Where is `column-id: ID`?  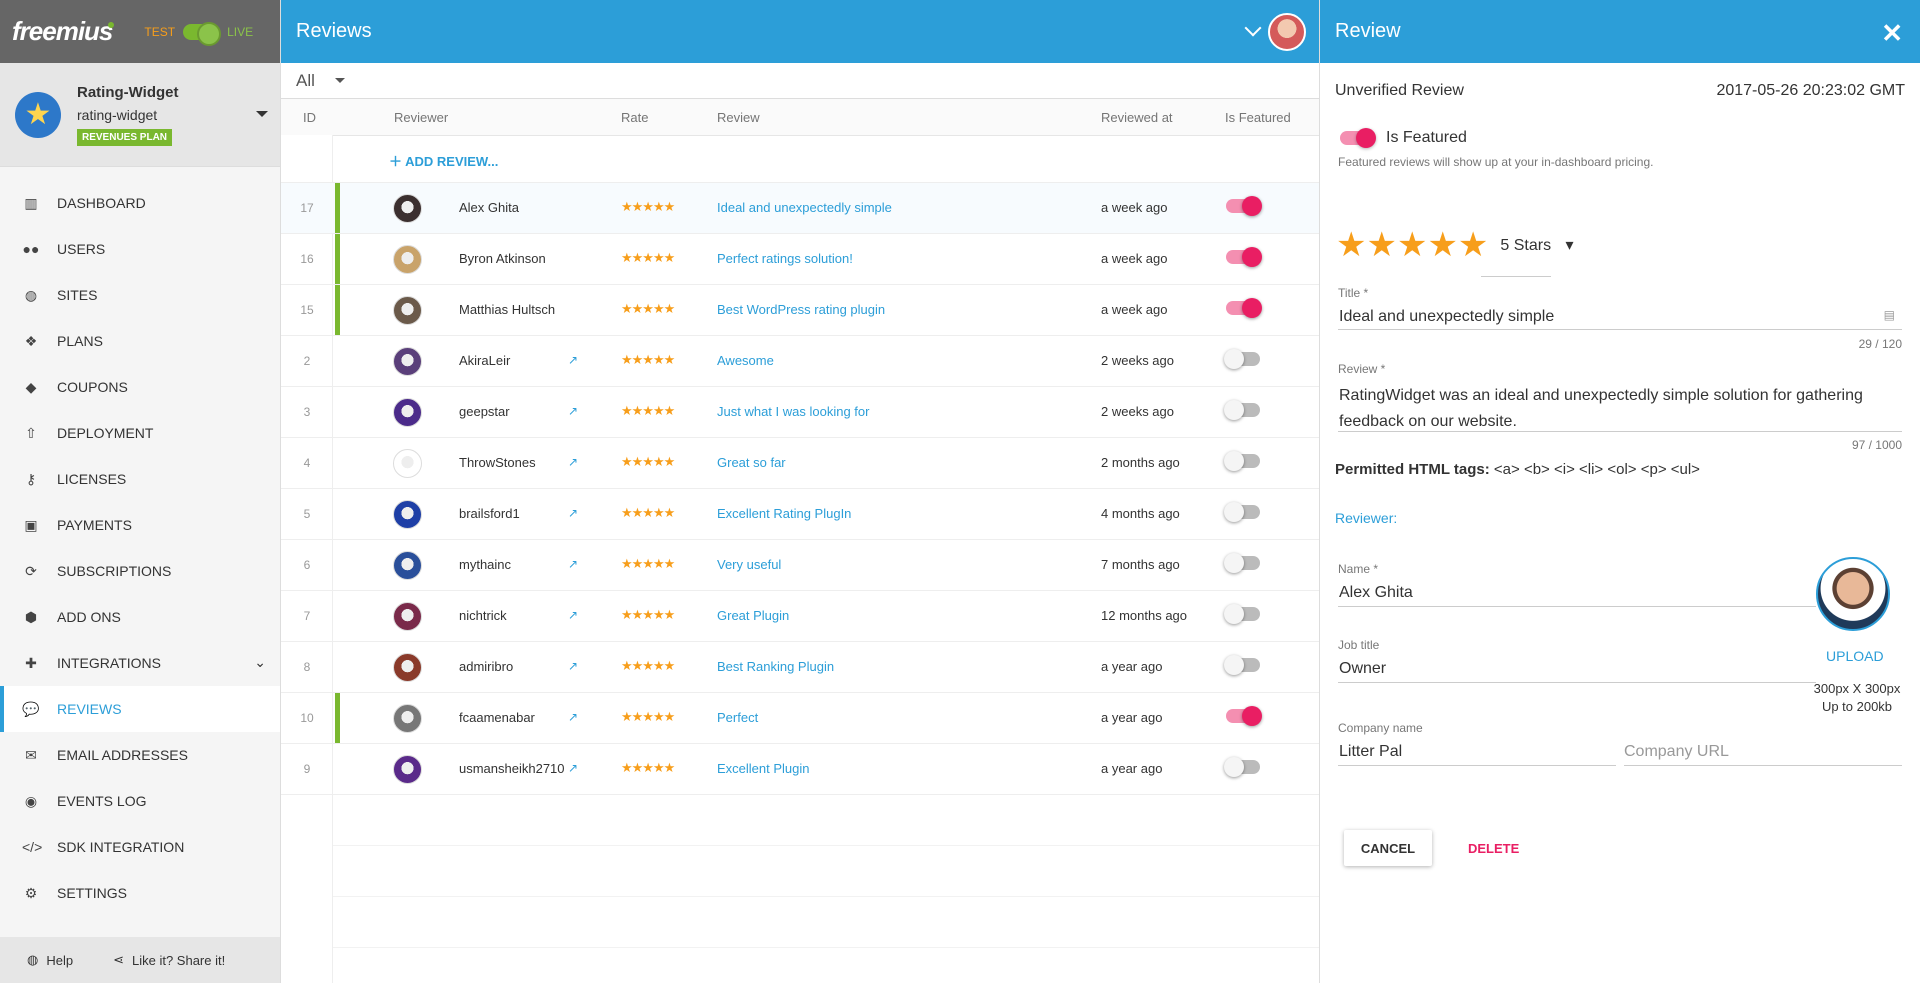
column-id: ID is located at coordinates (309, 117).